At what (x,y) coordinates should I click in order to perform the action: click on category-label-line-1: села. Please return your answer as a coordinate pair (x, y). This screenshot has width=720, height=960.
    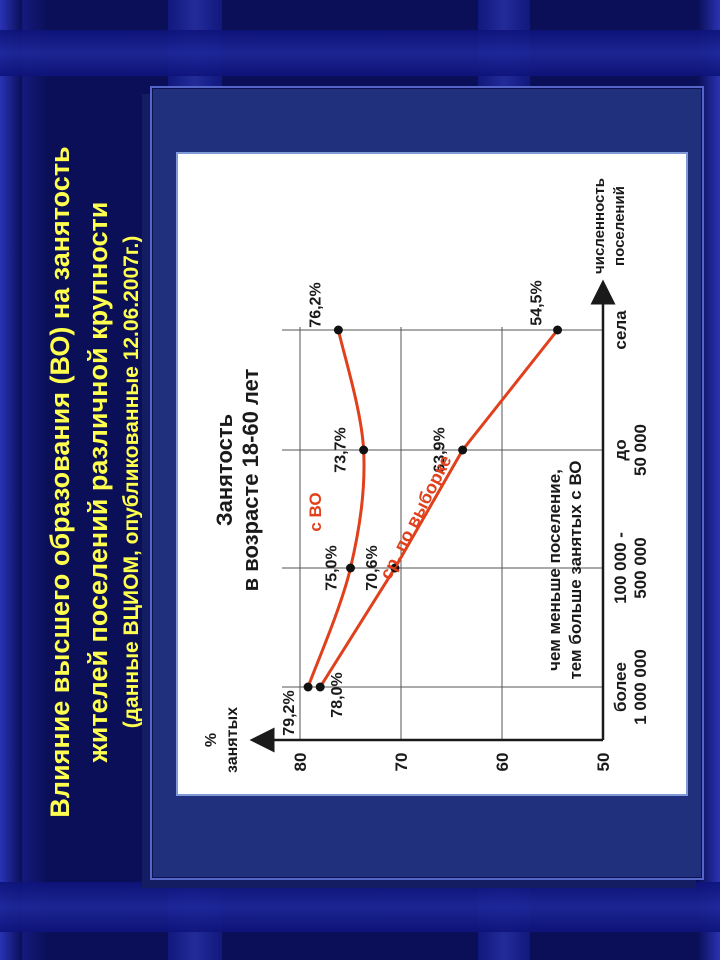
    Looking at the image, I should click on (620, 330).